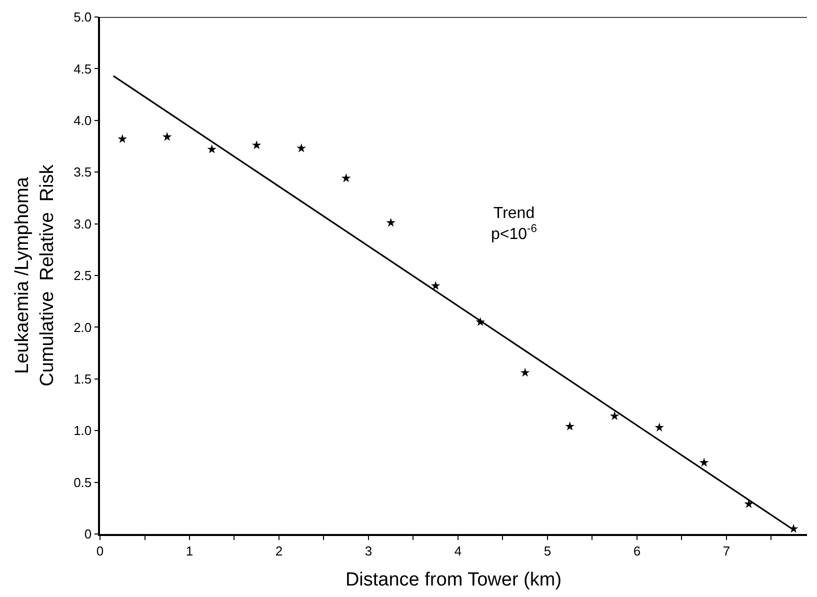  What do you see at coordinates (279, 550) in the screenshot?
I see `x-tick-label: 2` at bounding box center [279, 550].